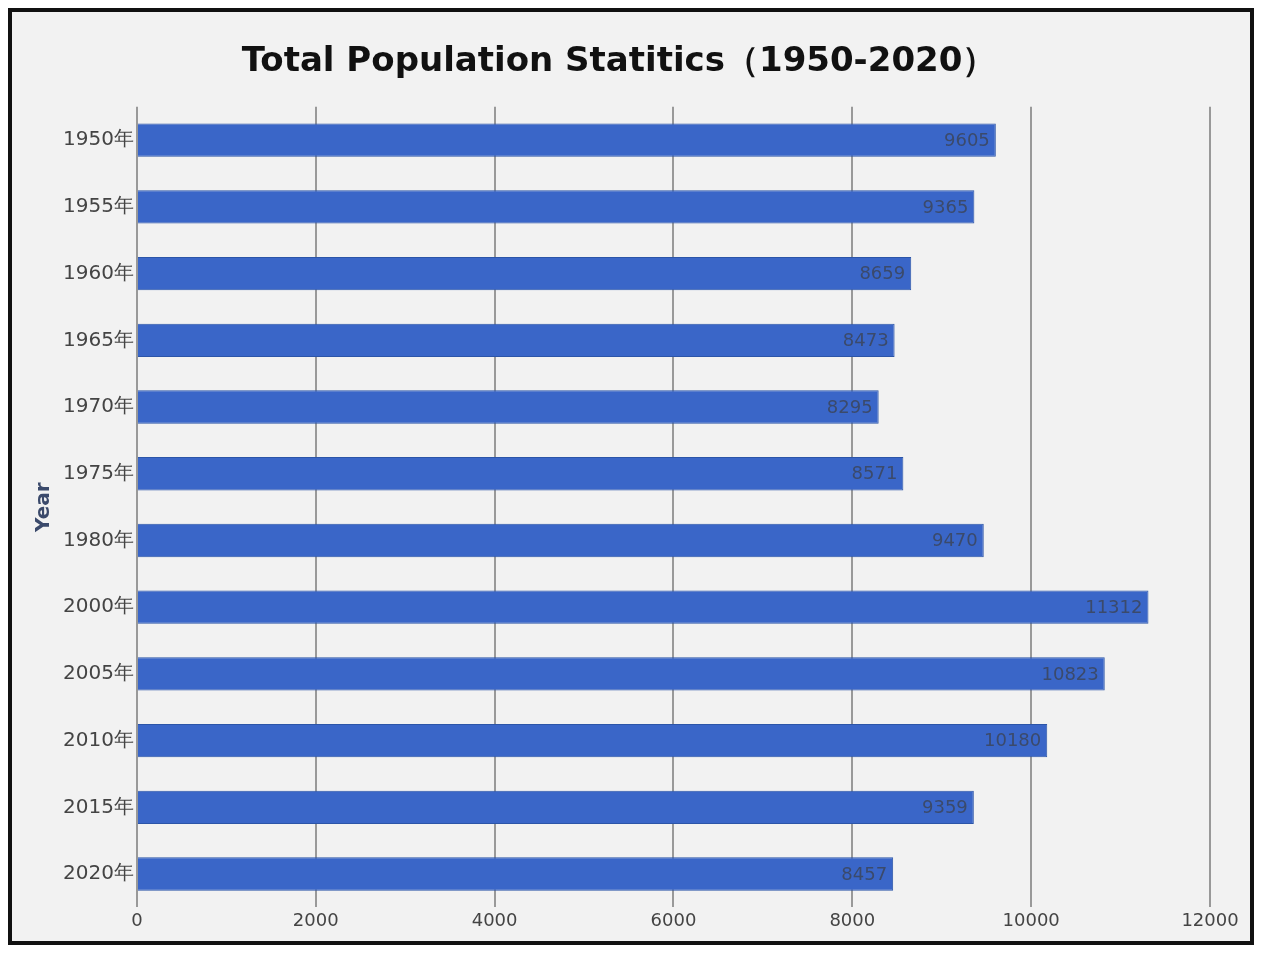 The height and width of the screenshot is (953, 1262). What do you see at coordinates (98, 138) in the screenshot?
I see `y-tick-label: 1950年` at bounding box center [98, 138].